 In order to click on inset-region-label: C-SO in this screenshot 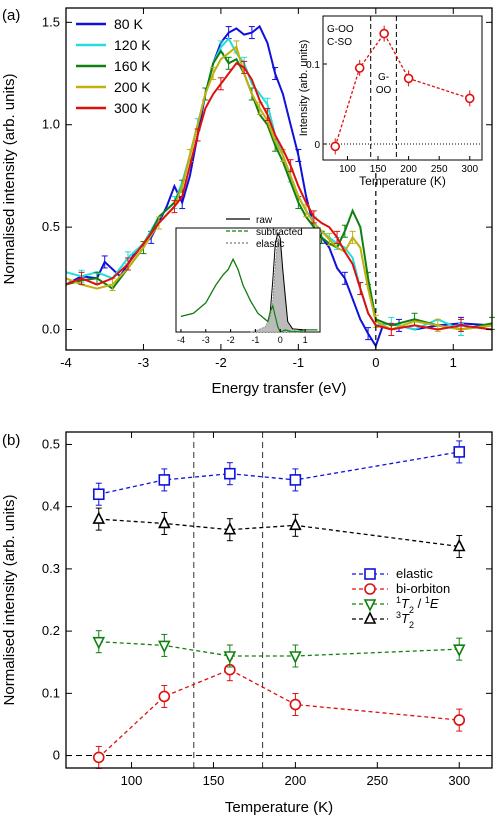, I will do `click(339, 42)`.